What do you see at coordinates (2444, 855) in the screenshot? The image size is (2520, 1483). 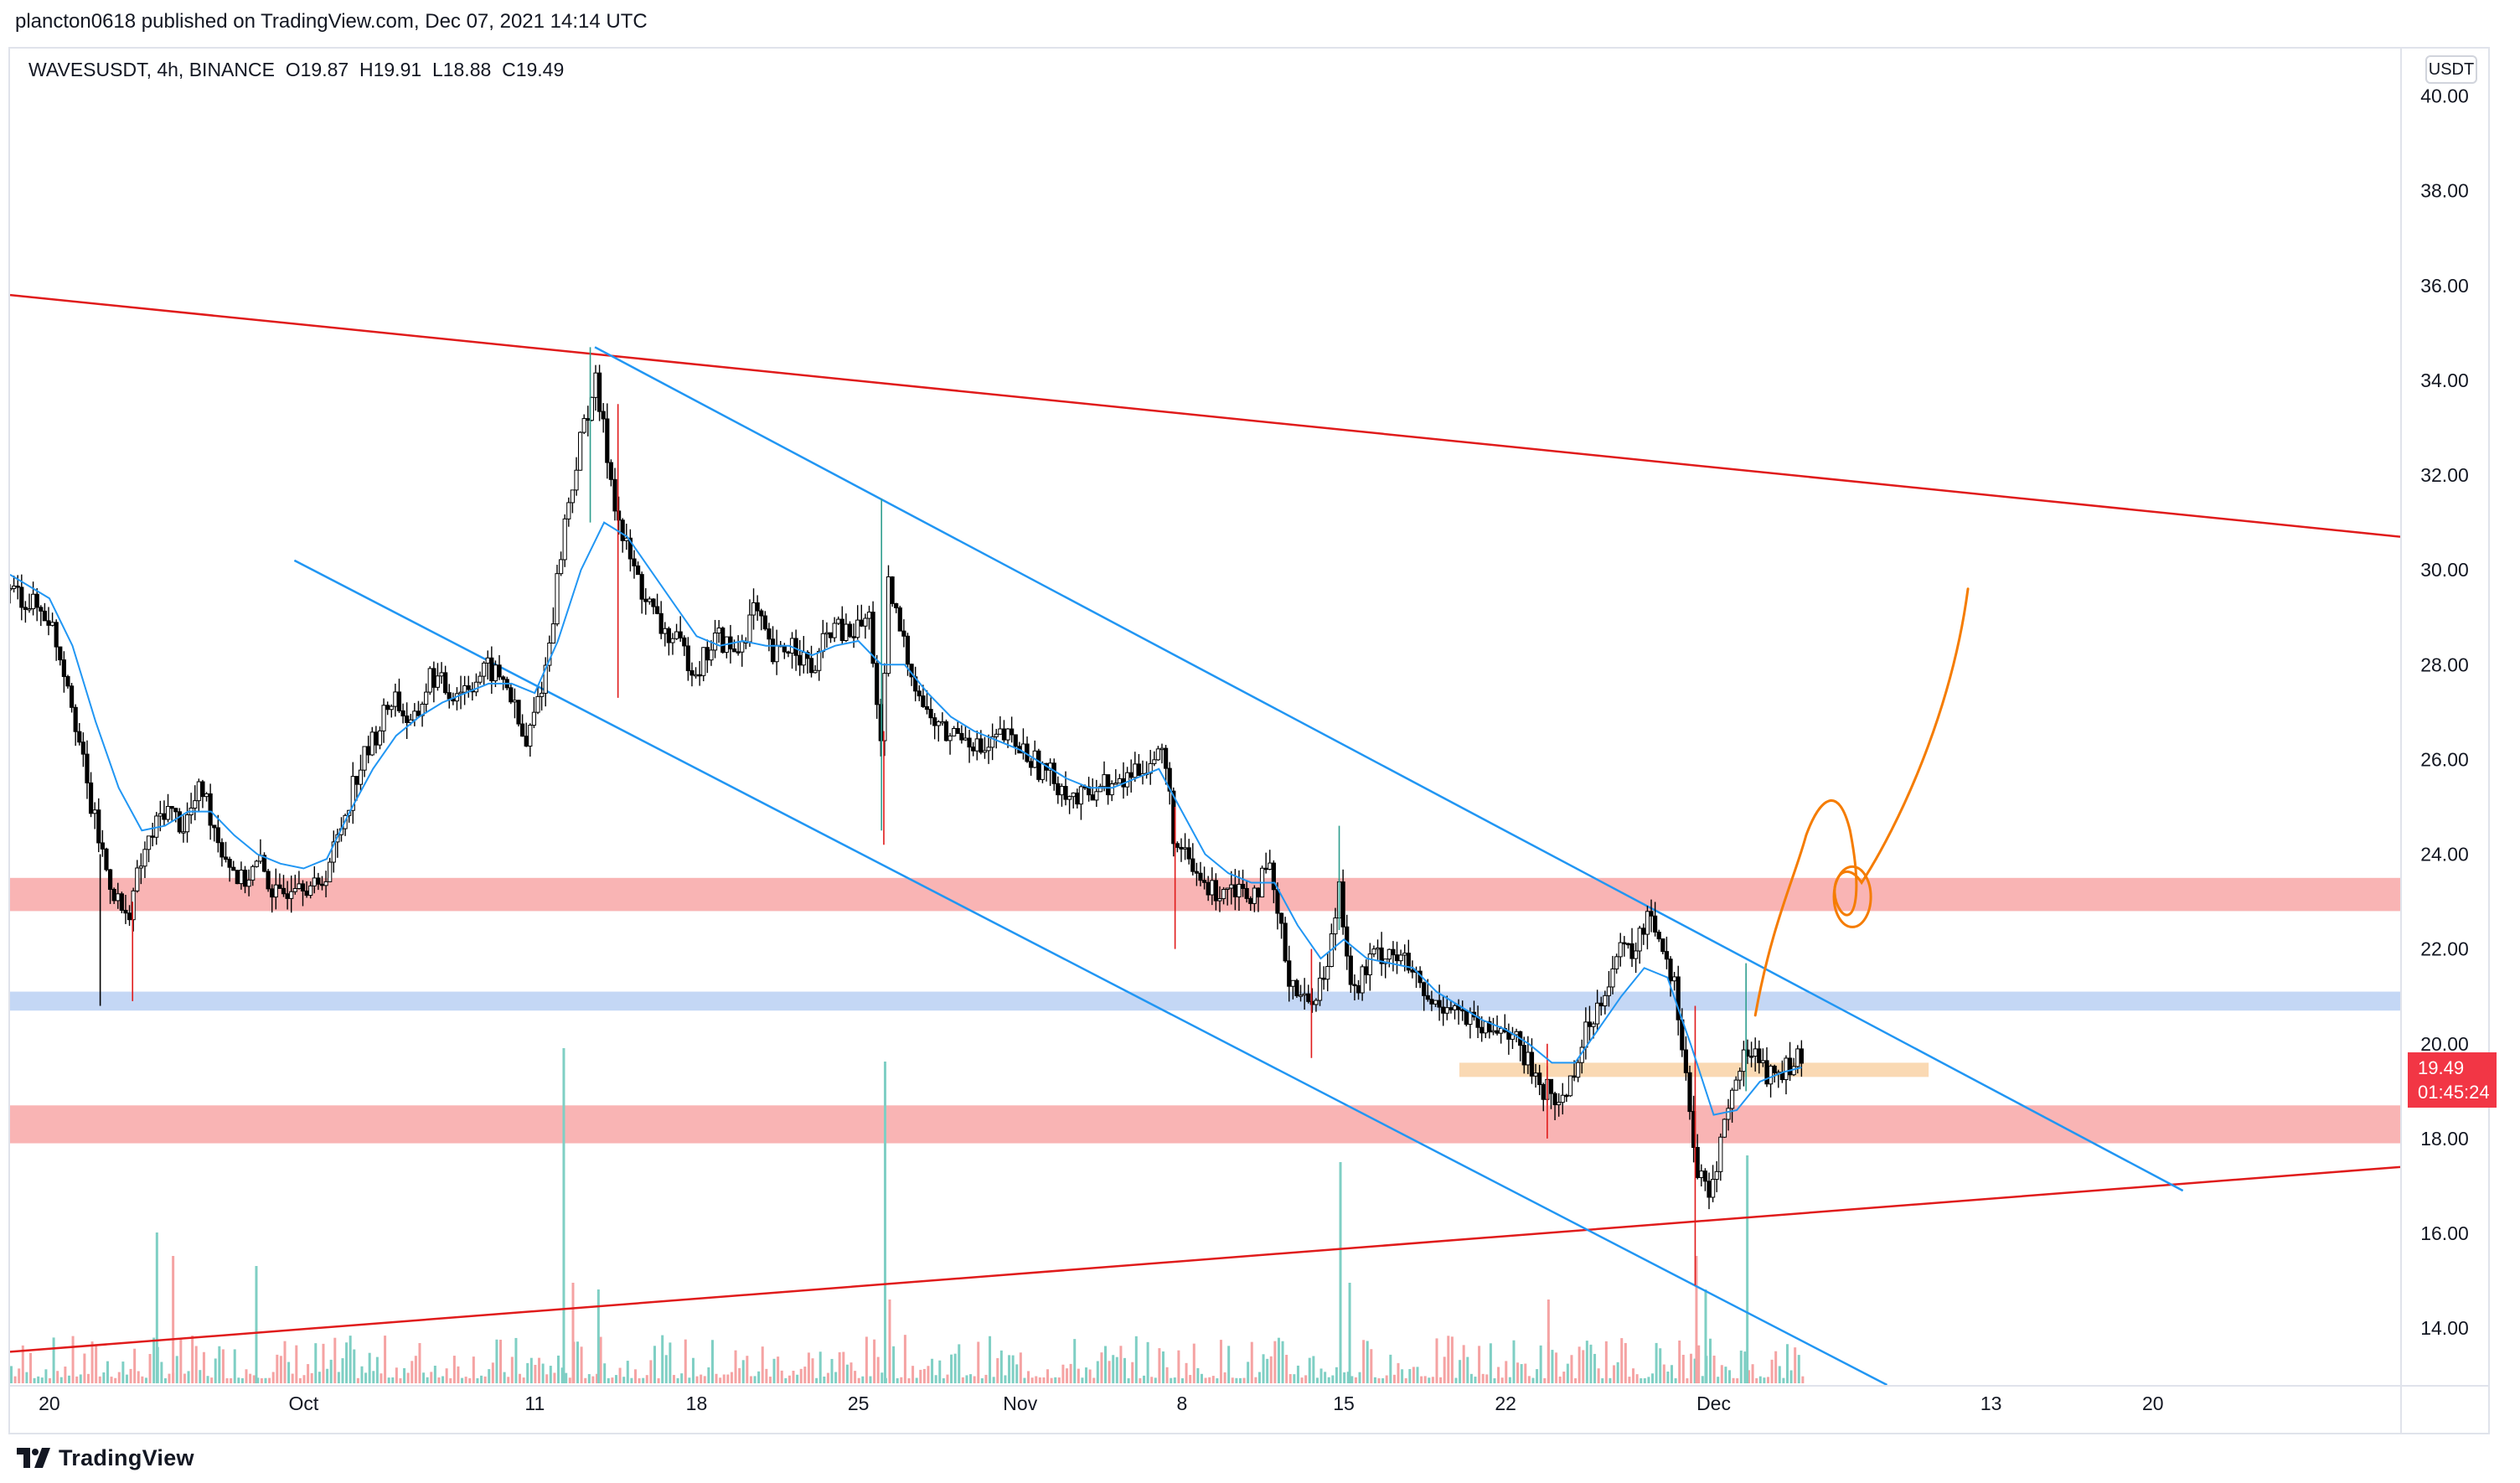 I see `y-tick-label: 24.00` at bounding box center [2444, 855].